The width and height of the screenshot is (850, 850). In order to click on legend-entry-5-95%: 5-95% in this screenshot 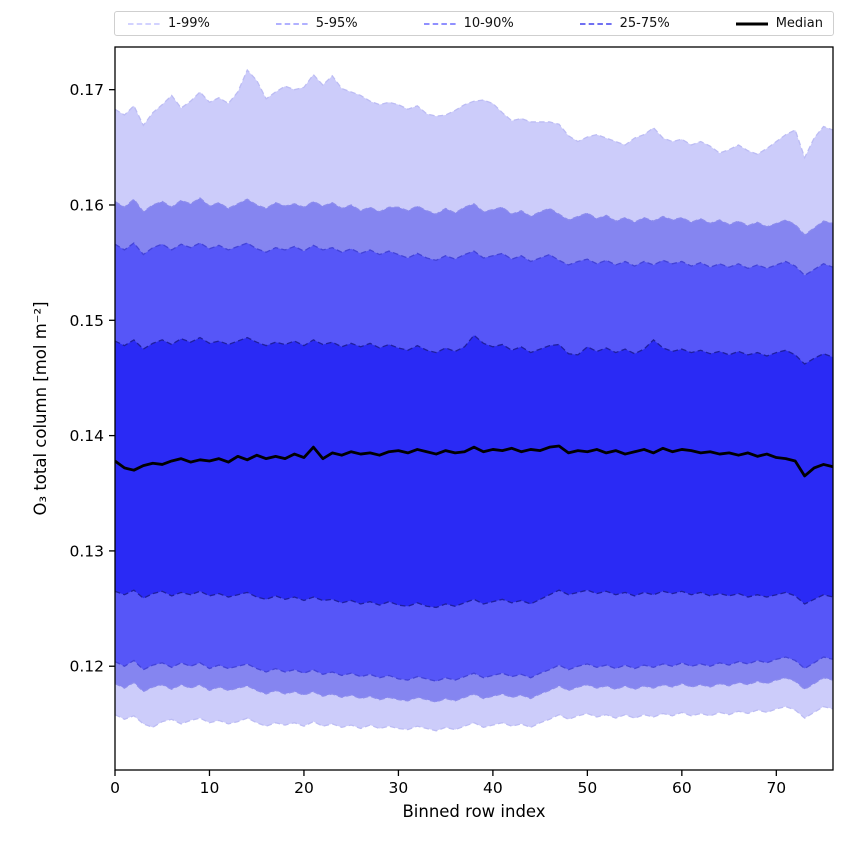, I will do `click(316, 23)`.